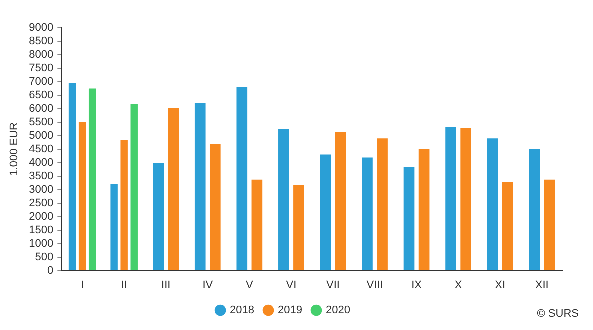 The height and width of the screenshot is (330, 593). What do you see at coordinates (41, 95) in the screenshot?
I see `y-tick-label: 6500` at bounding box center [41, 95].